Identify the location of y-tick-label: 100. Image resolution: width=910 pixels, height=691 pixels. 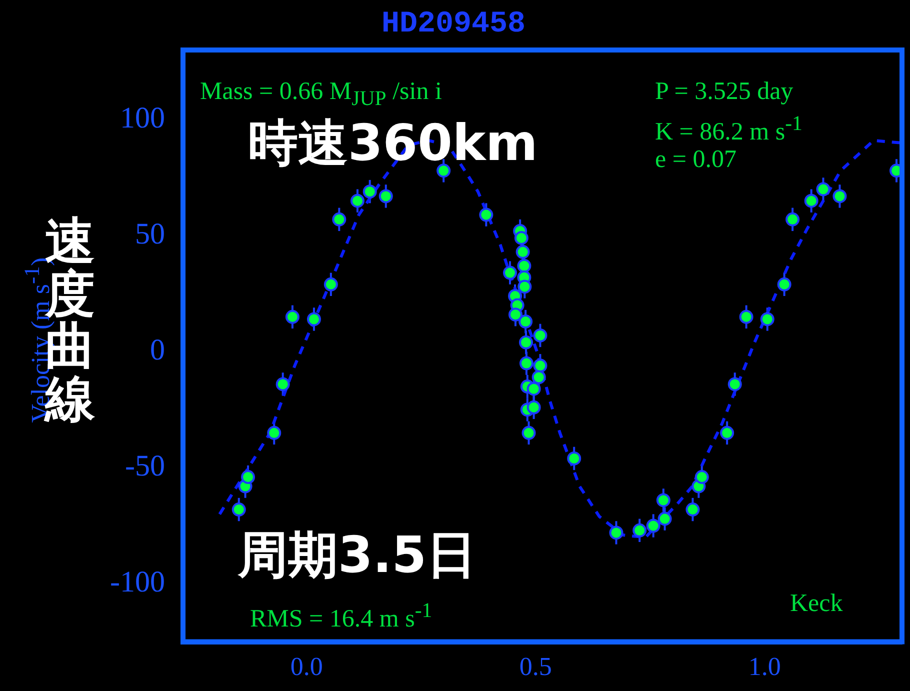
(142, 118).